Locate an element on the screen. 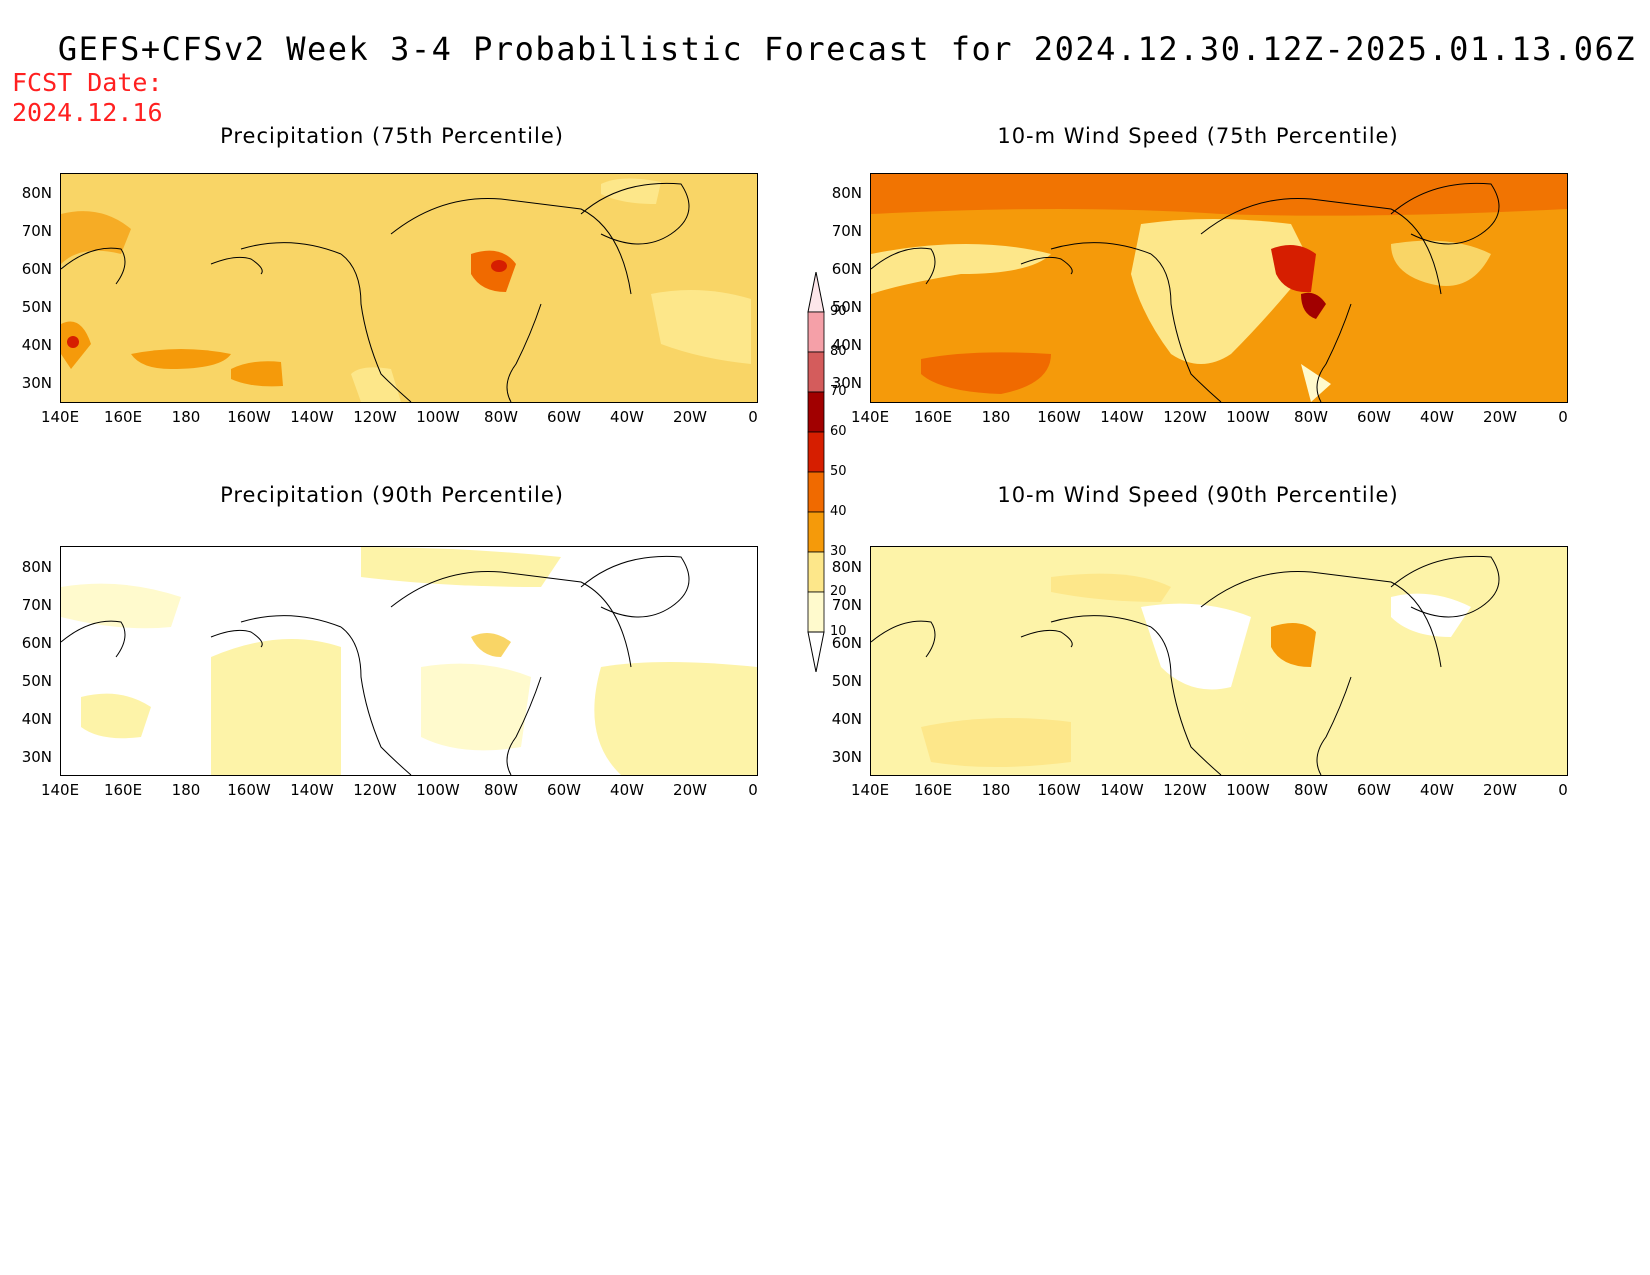 This screenshot has width=1650, height=1275. colorbar-label: 80 is located at coordinates (838, 351).